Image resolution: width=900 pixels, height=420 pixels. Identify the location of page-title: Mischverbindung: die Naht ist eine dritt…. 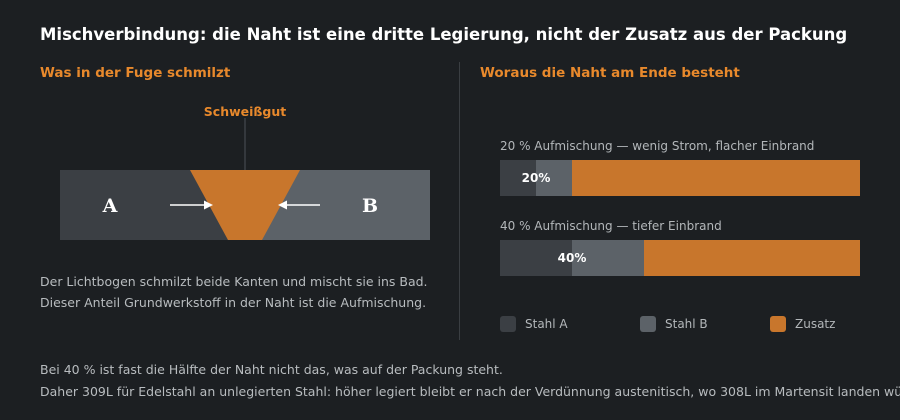
(444, 34).